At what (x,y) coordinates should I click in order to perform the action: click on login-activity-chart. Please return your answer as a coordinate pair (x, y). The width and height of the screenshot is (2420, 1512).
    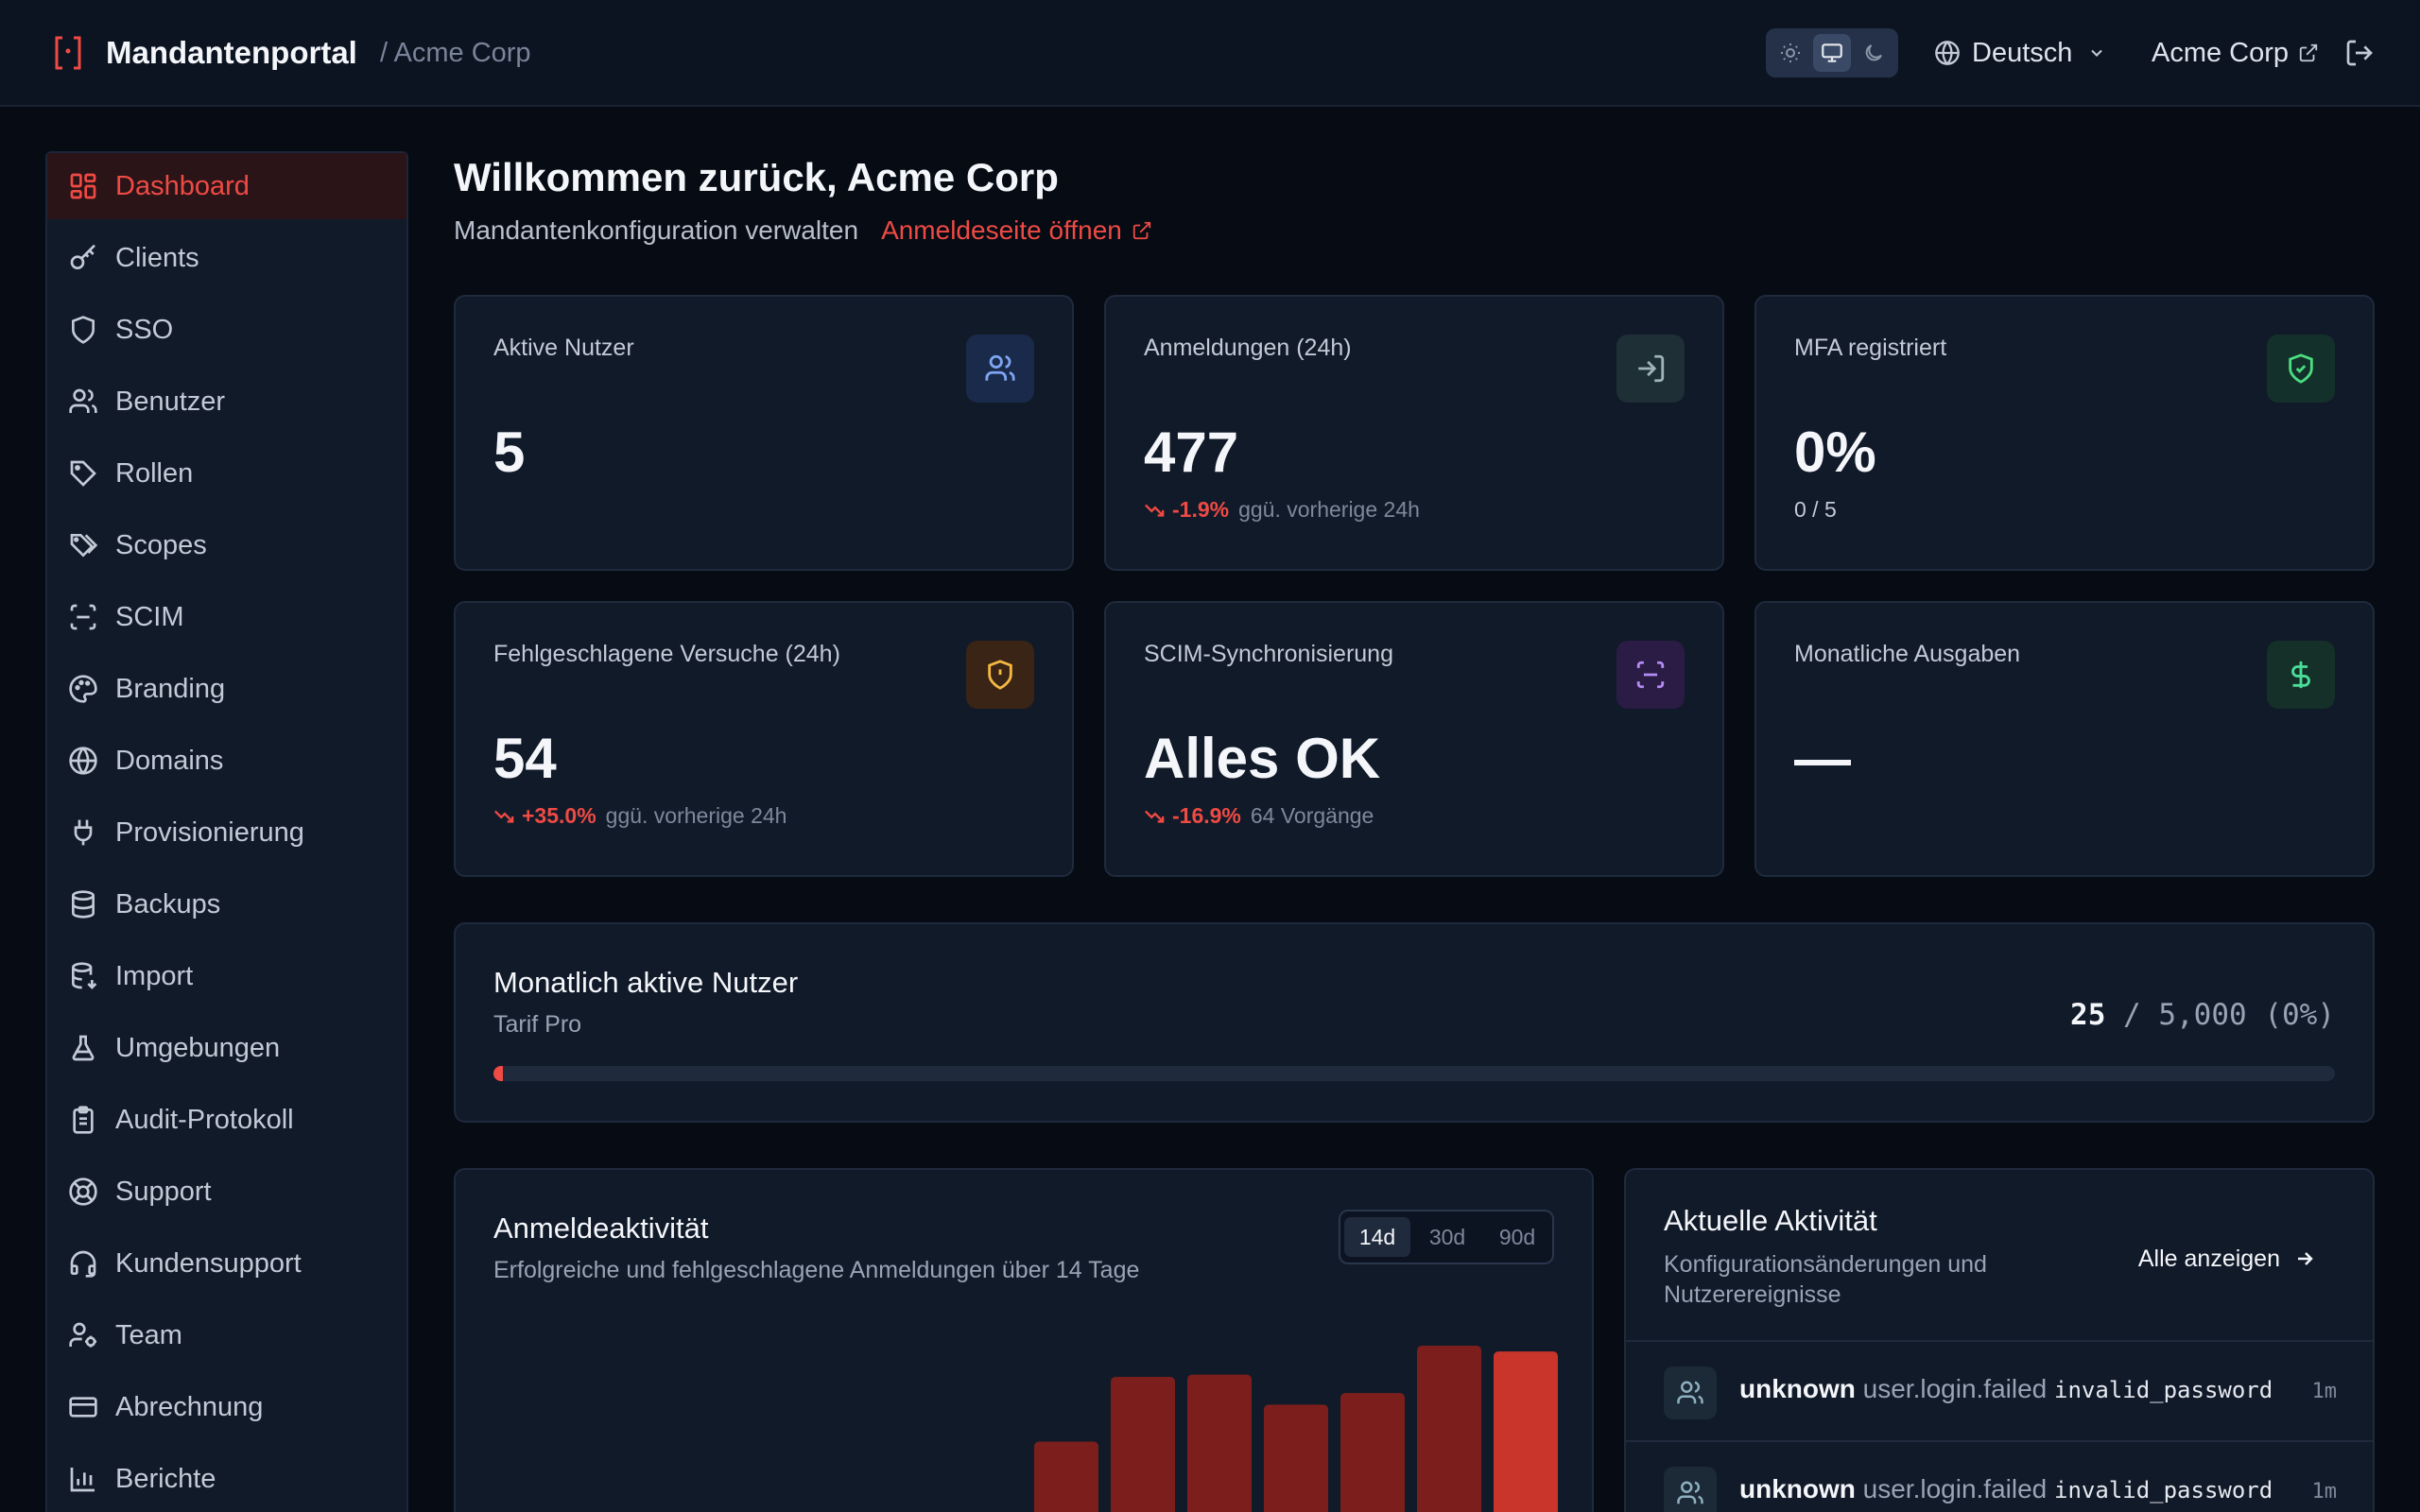
    Looking at the image, I should click on (1296, 1429).